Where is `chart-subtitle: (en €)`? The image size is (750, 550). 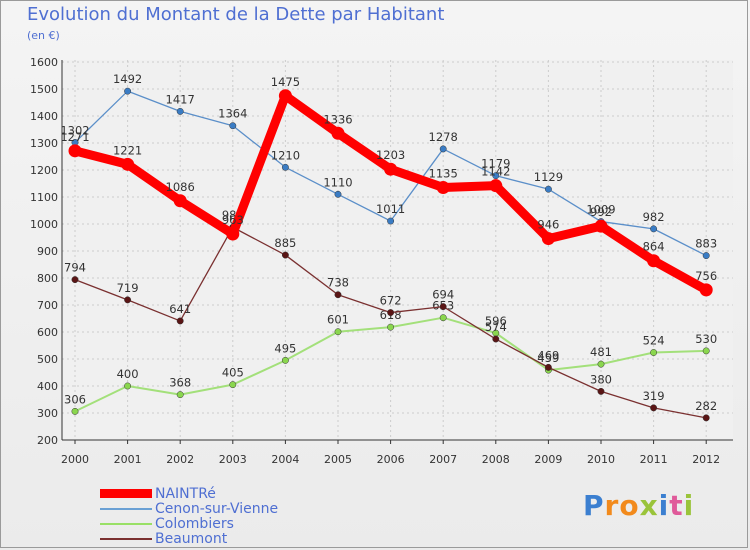 chart-subtitle: (en €) is located at coordinates (43, 35).